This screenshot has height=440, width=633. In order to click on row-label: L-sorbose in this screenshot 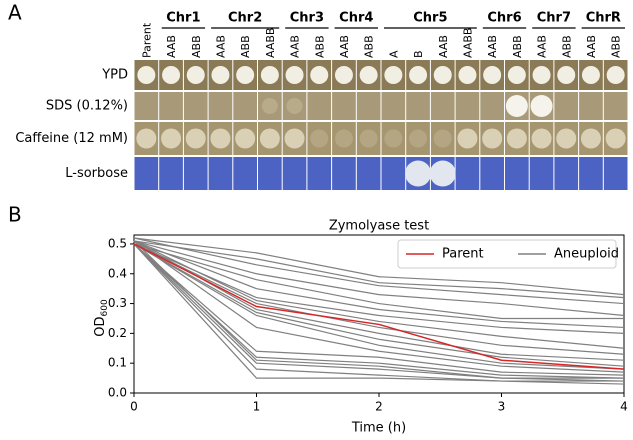, I will do `click(96, 173)`.